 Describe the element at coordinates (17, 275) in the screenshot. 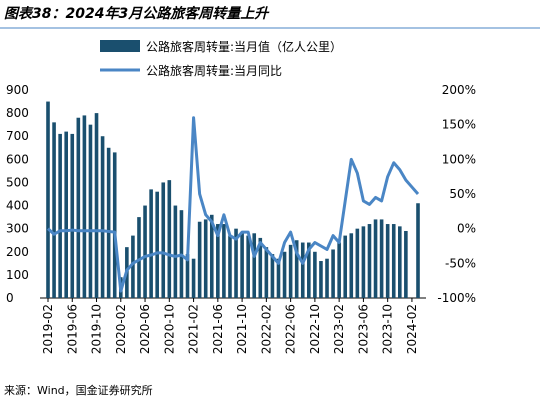

I see `y-tick-label: 100` at that location.